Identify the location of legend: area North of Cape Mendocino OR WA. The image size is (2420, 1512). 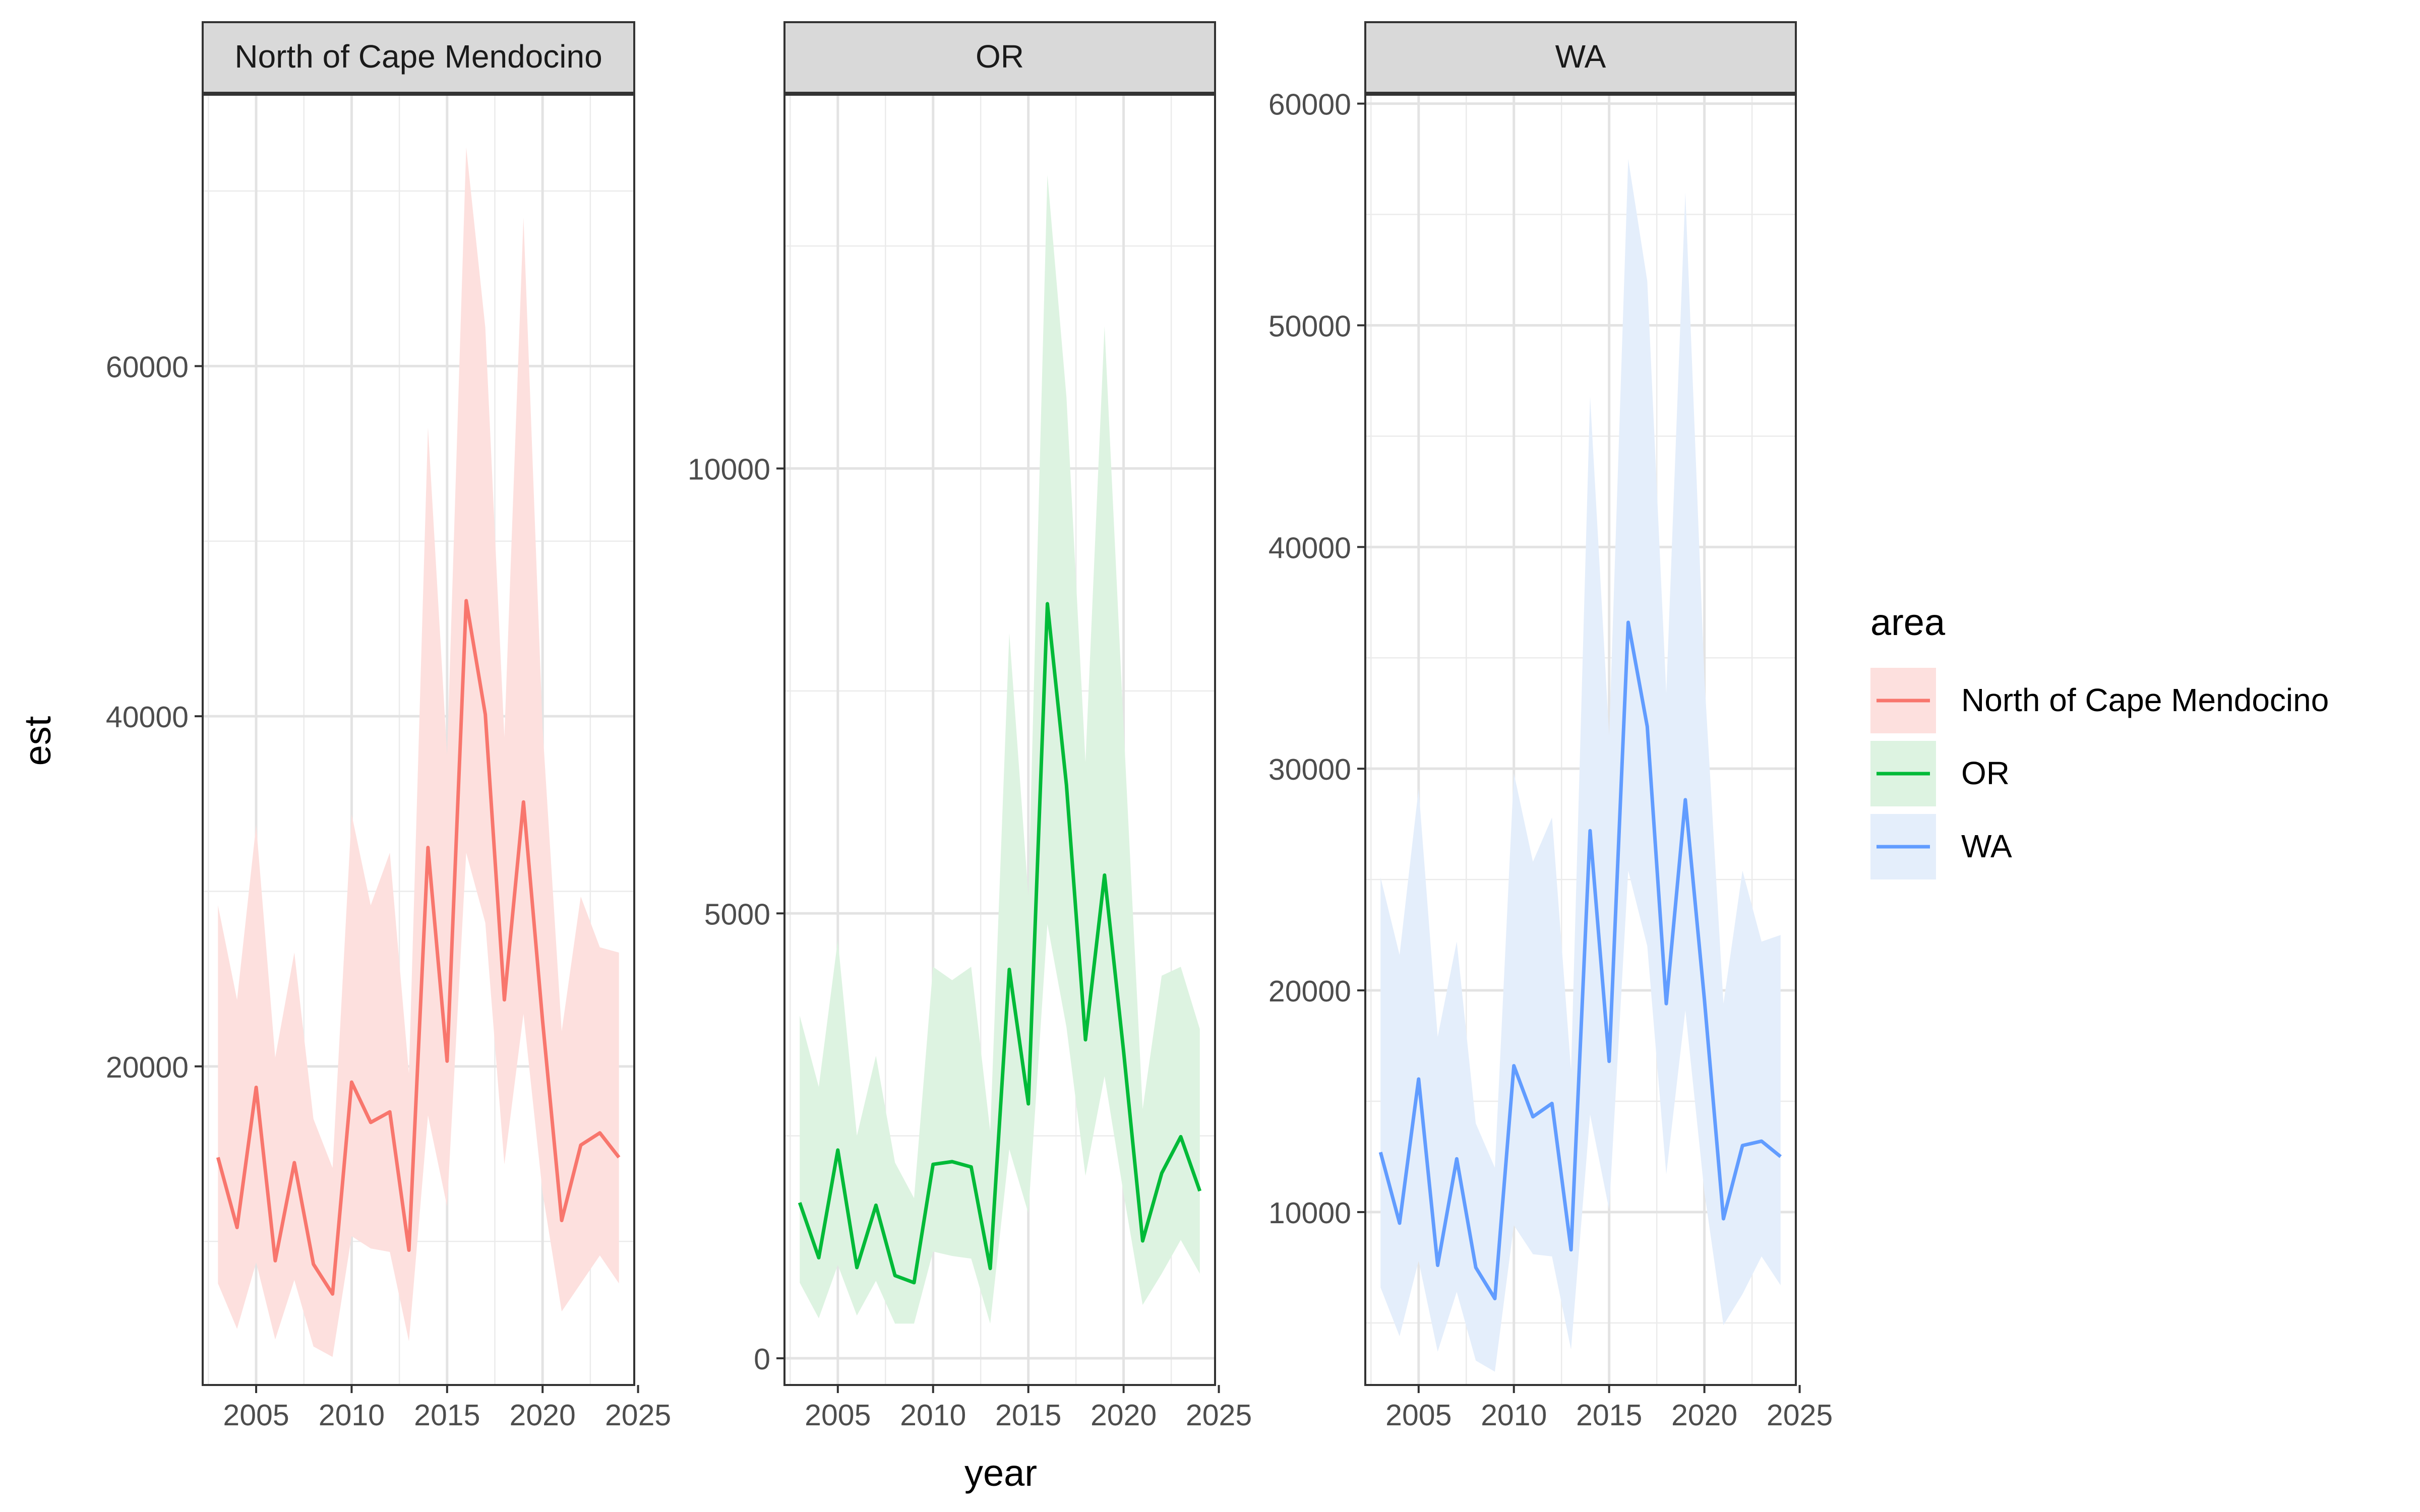
(2099, 740).